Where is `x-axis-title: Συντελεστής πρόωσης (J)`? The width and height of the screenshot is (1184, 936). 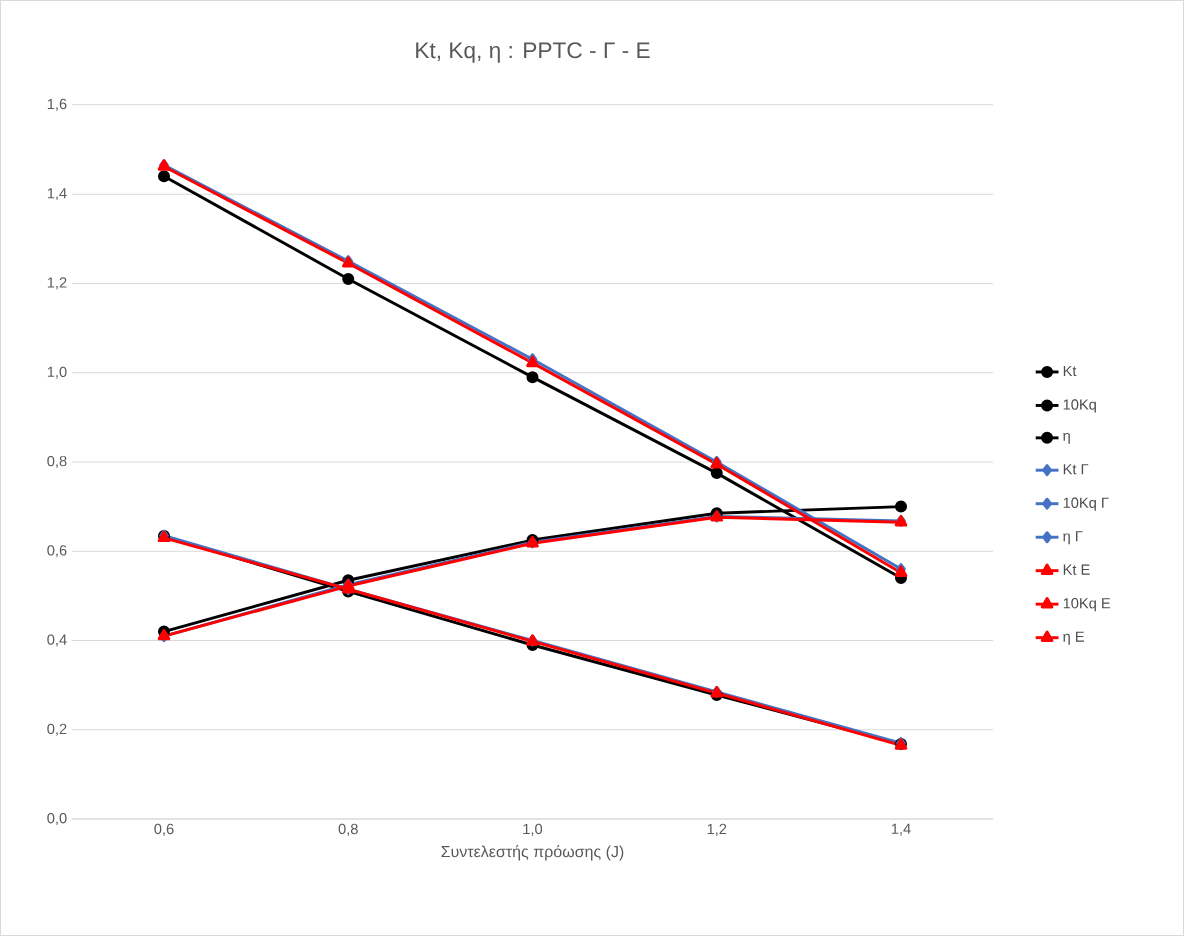
x-axis-title: Συντελεστής πρόωσης (J) is located at coordinates (532, 853).